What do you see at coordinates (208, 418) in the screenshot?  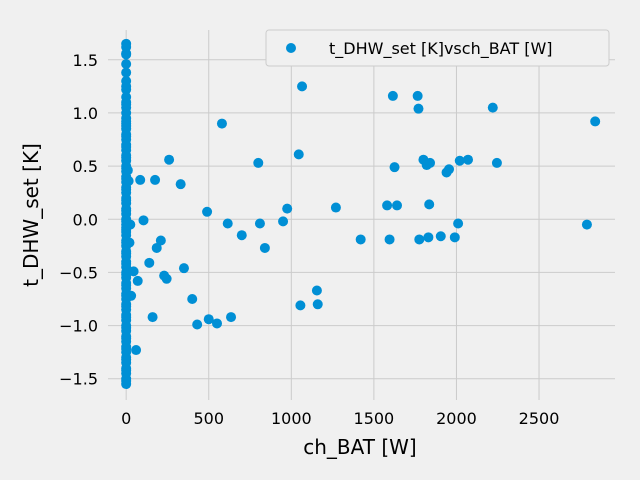 I see `x-tick-label: 500` at bounding box center [208, 418].